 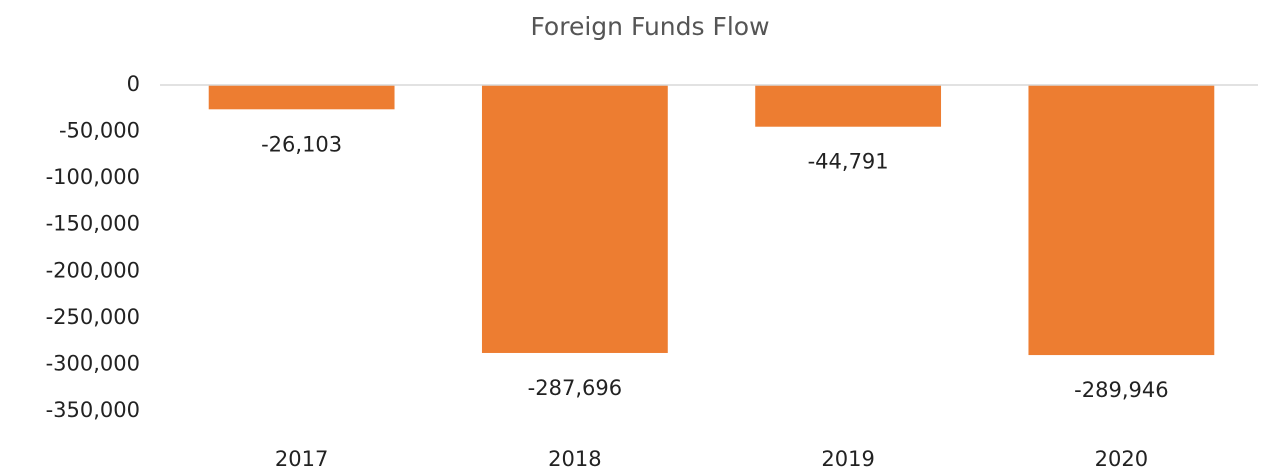 I want to click on y-tick-label: -300,000, so click(x=93, y=363).